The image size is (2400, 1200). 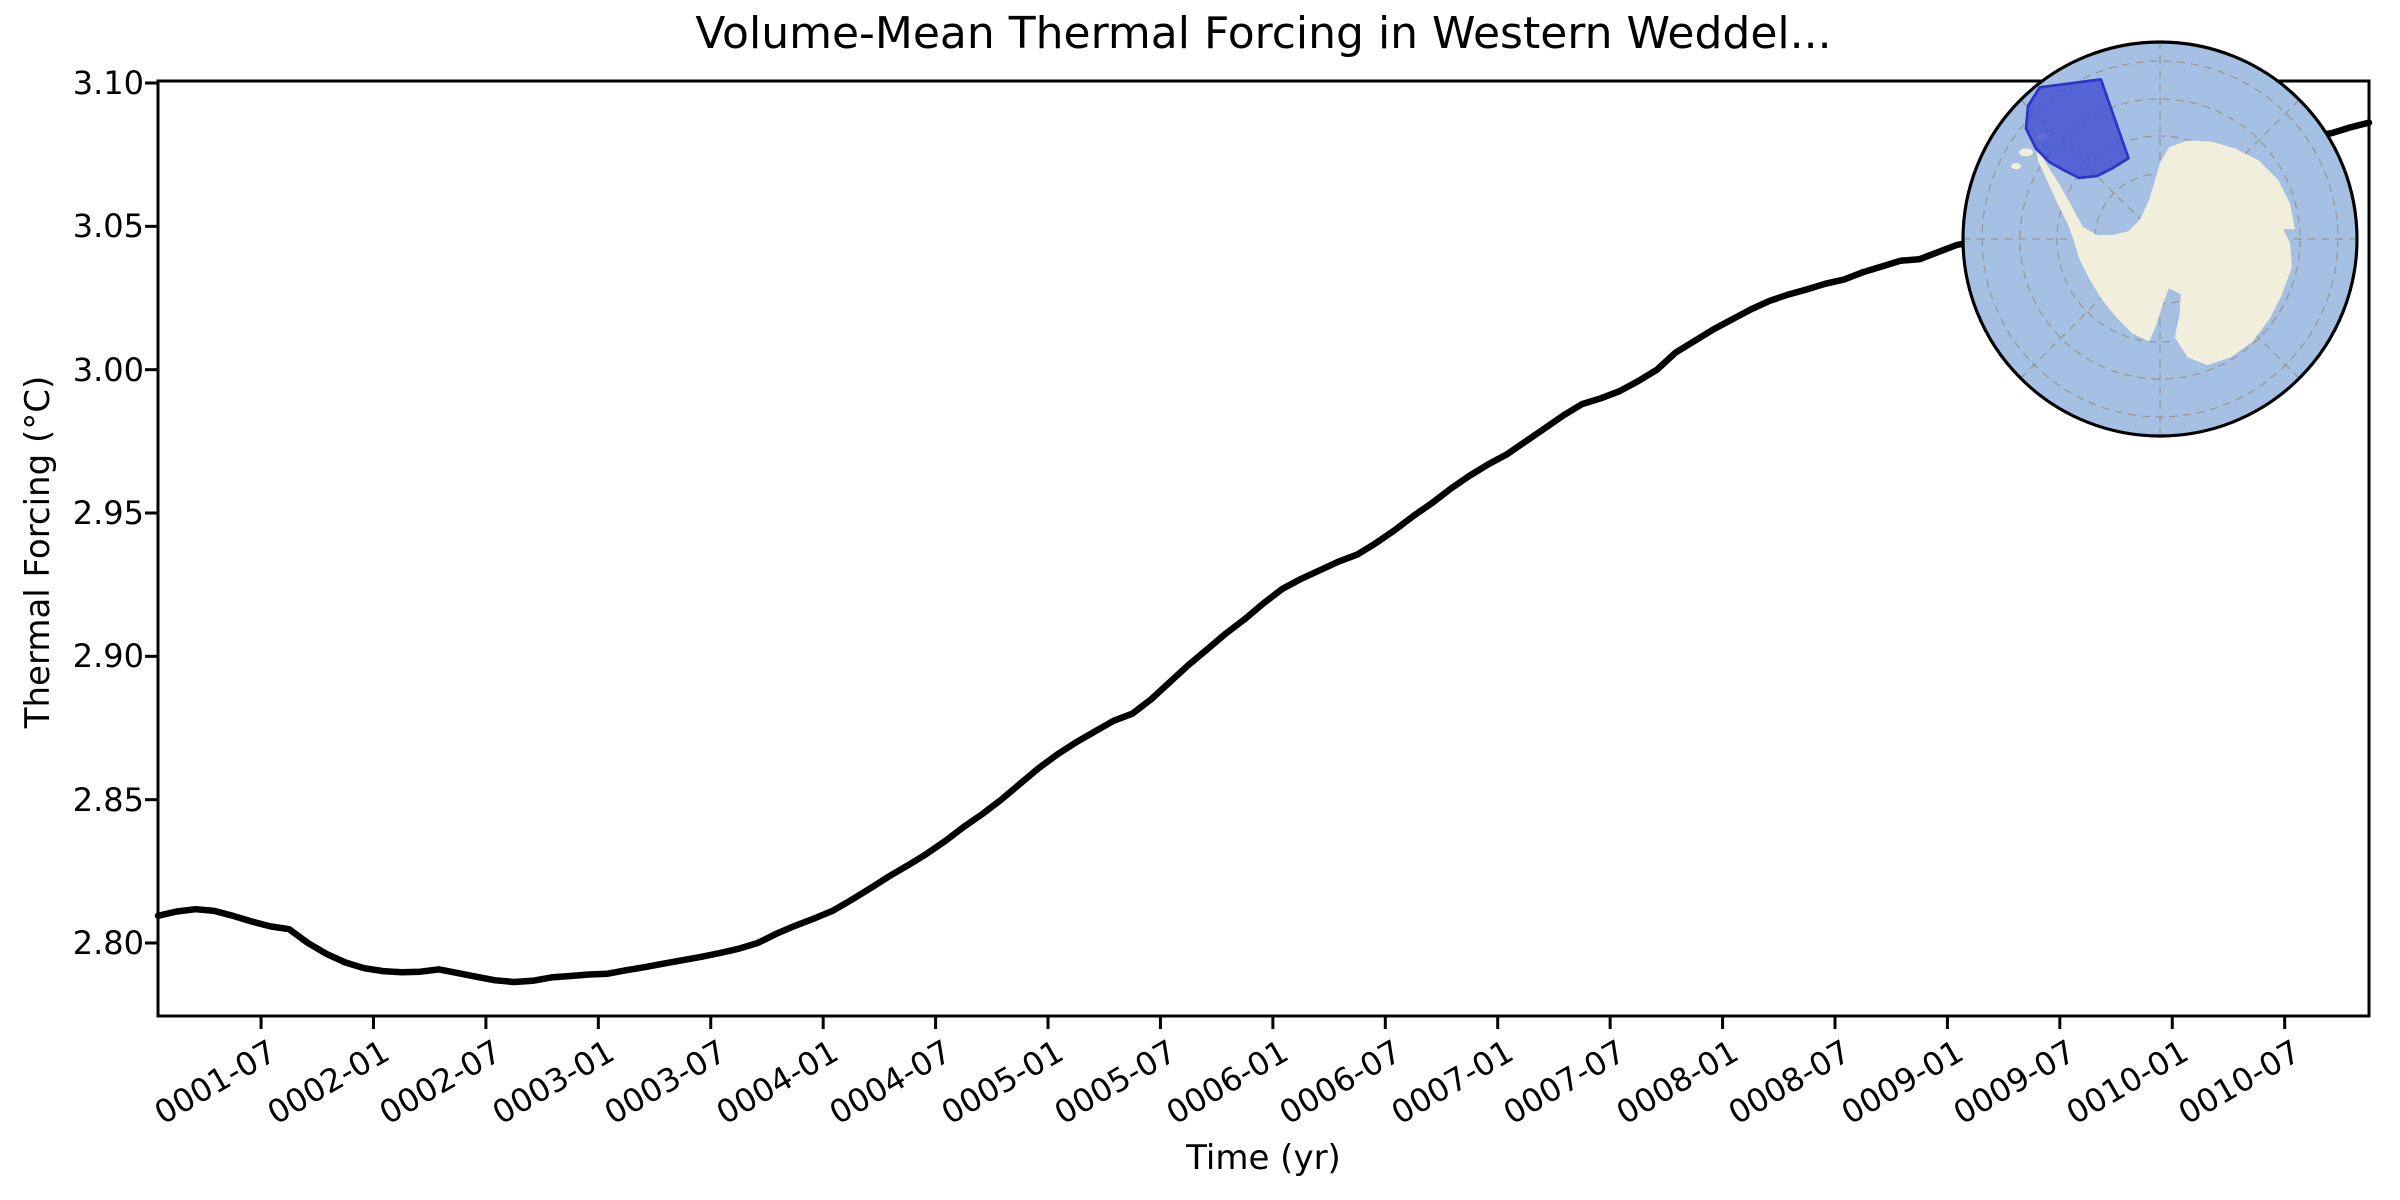 I want to click on inset-globe, so click(x=2160, y=239).